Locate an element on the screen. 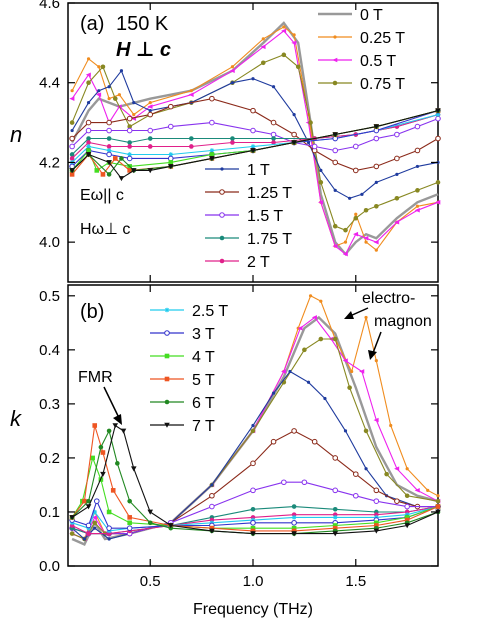  legend-label-1p75t: 1.75 T is located at coordinates (269, 239).